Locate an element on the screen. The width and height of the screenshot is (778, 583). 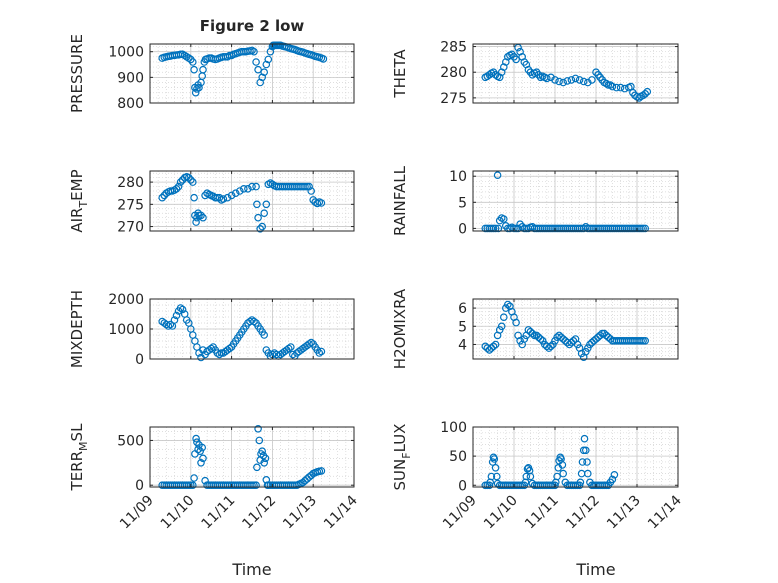
x-axis-label-right: Time is located at coordinates (595, 569).